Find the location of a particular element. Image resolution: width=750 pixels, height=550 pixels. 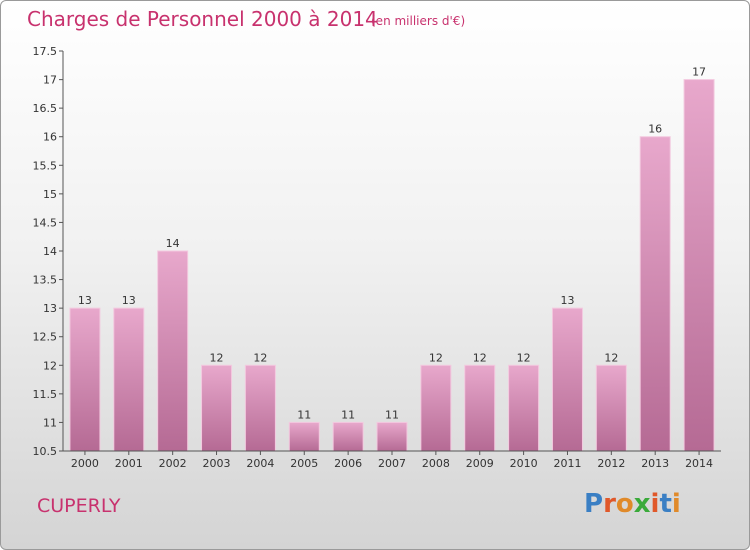

logo-letter: r is located at coordinates (609, 504).